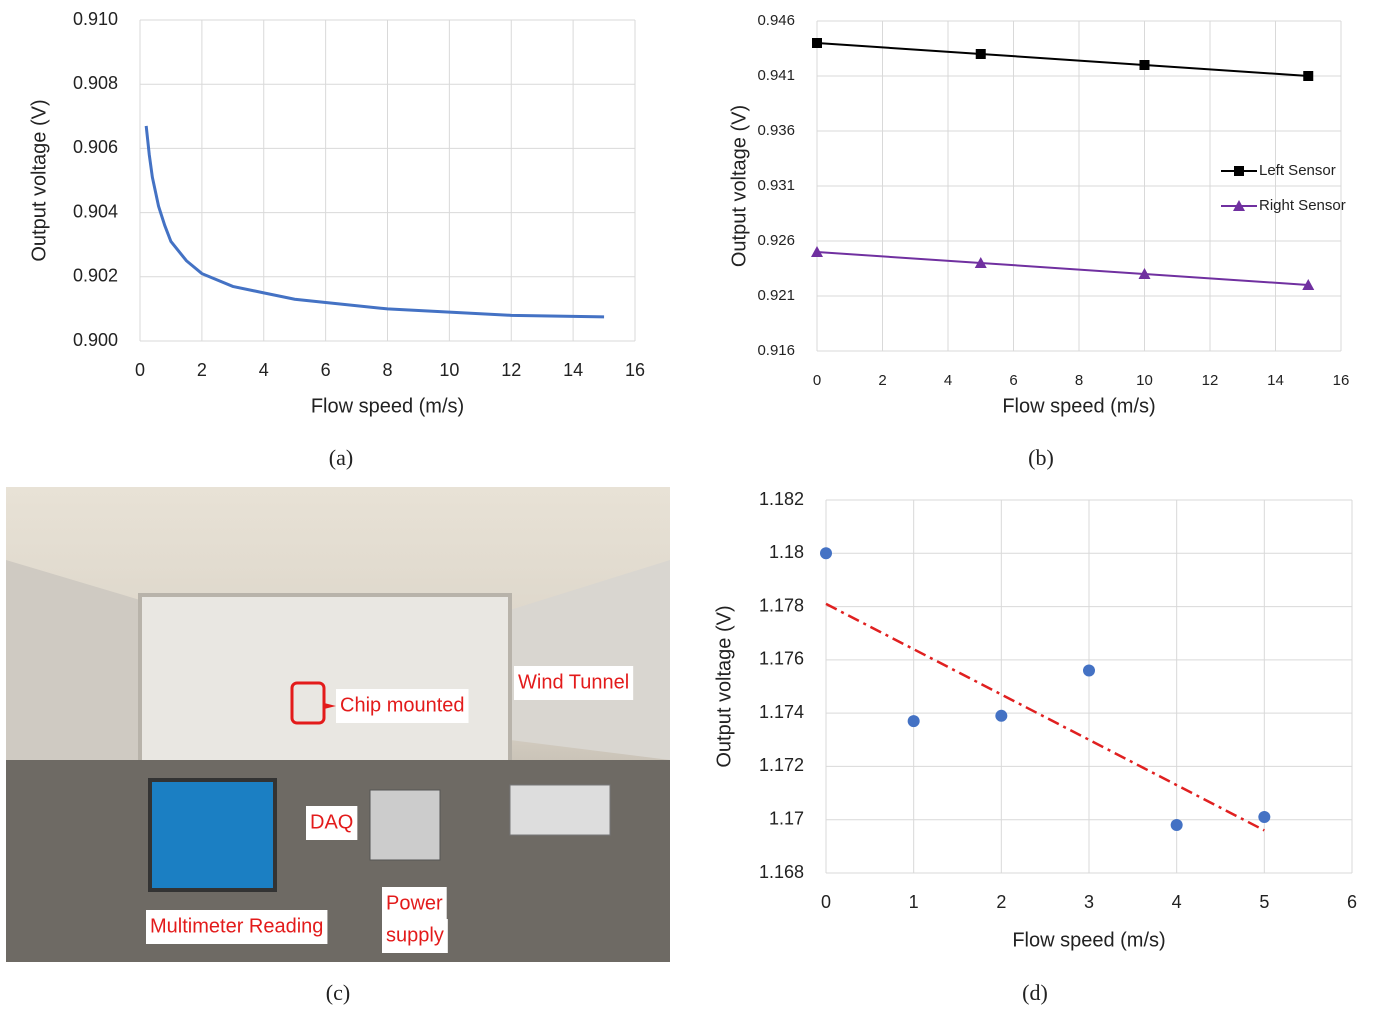 Image resolution: width=1373 pixels, height=1014 pixels. Describe the element at coordinates (776, 240) in the screenshot. I see `y-tick-label: 0.926` at that location.